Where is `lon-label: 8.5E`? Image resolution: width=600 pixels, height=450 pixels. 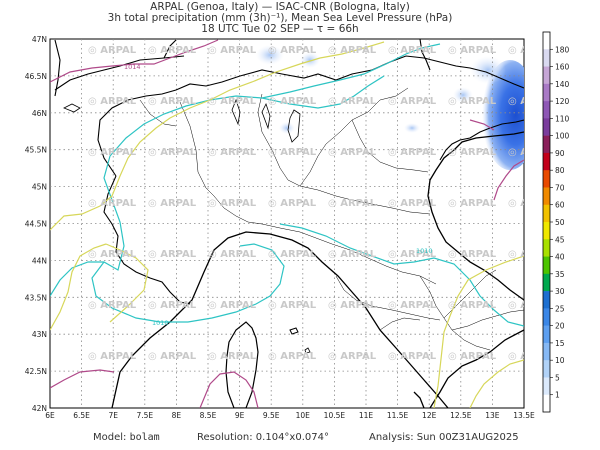
lon-label: 8.5E is located at coordinates (208, 415).